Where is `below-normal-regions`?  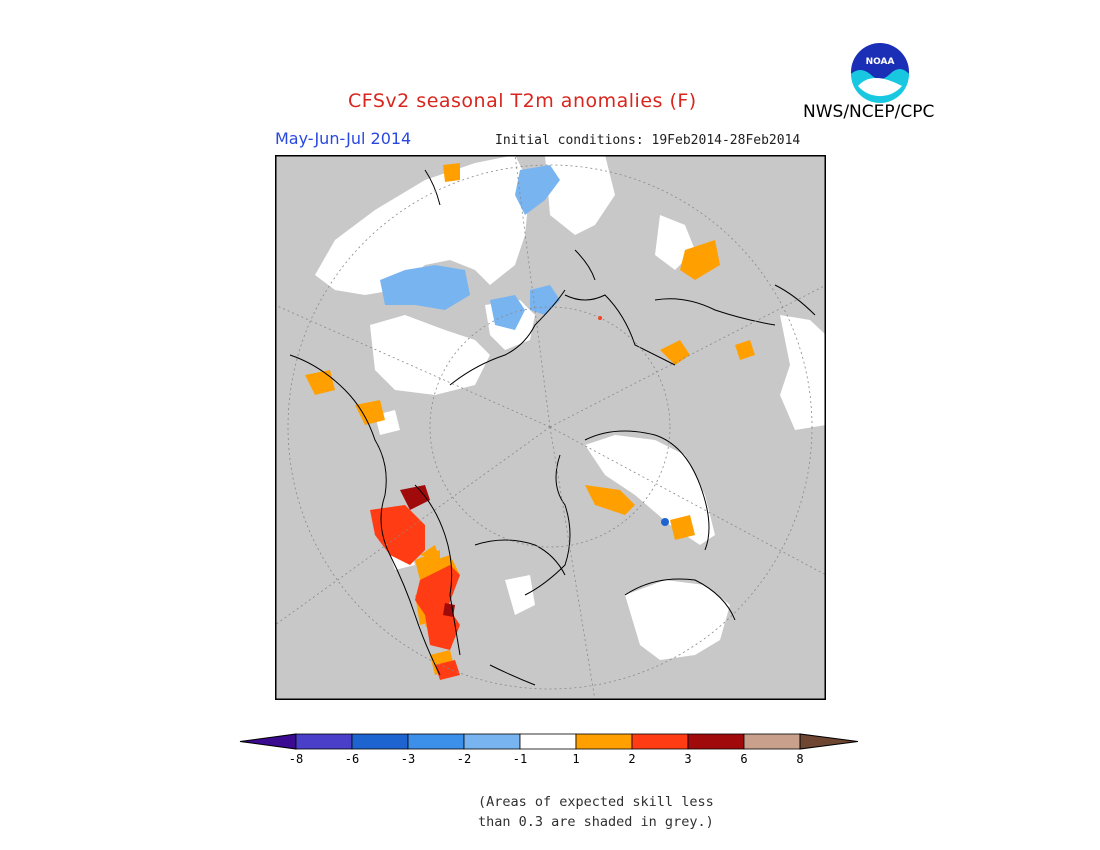
below-normal-regions is located at coordinates (470, 247).